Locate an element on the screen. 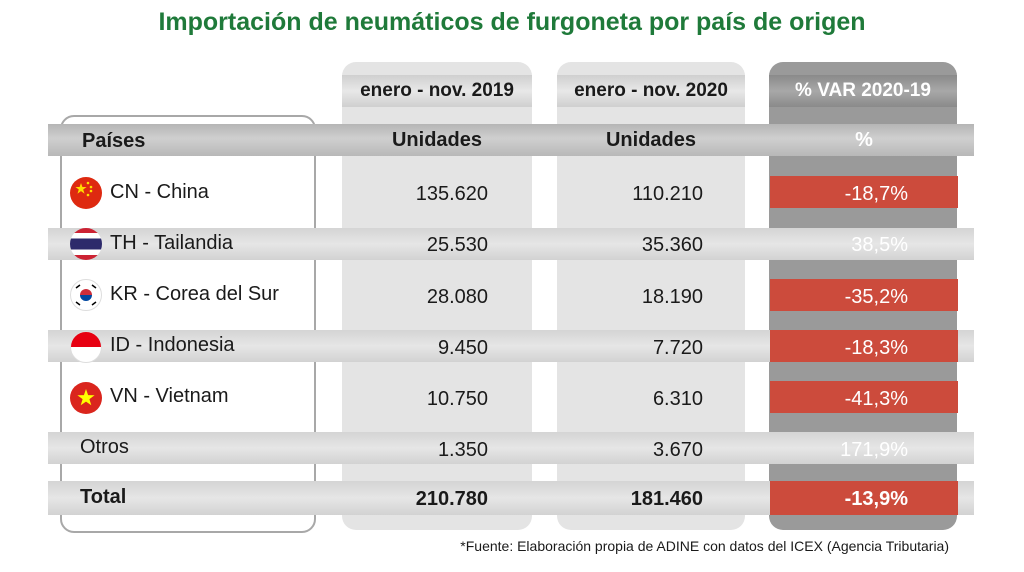  indonesia-flag-icon is located at coordinates (86, 347).